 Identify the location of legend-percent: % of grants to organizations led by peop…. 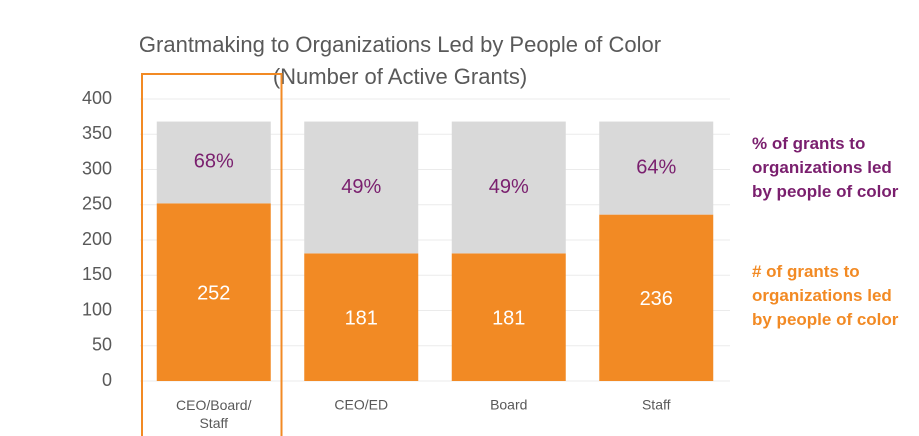
(825, 167).